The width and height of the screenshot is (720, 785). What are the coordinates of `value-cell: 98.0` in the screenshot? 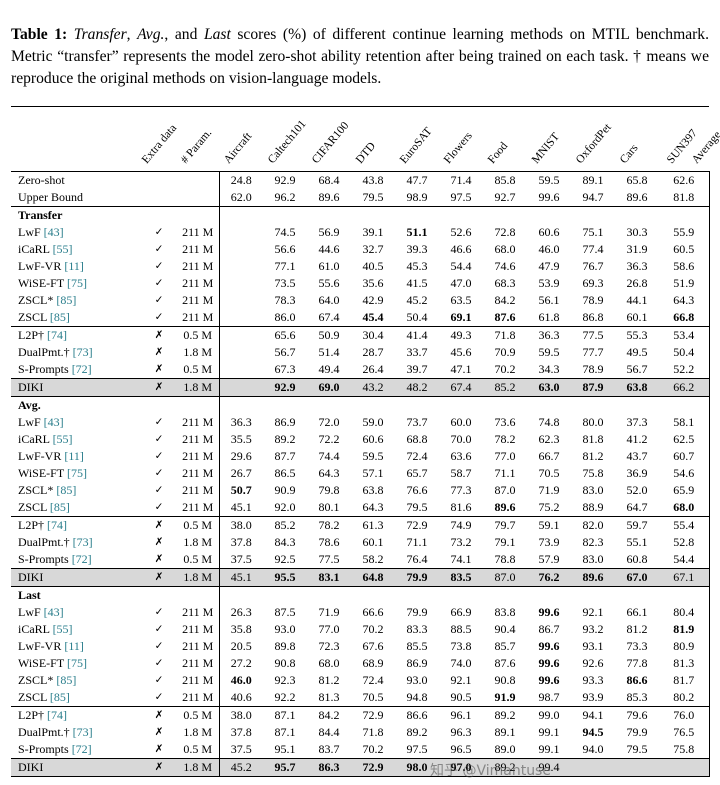 It's located at (417, 766).